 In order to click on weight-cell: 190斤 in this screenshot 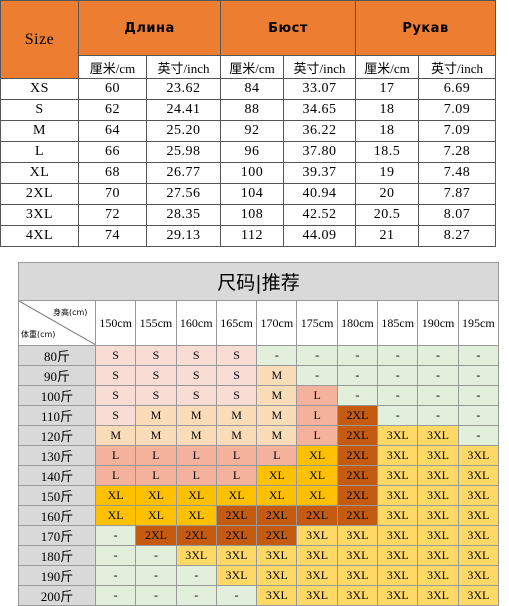, I will do `click(57, 575)`.